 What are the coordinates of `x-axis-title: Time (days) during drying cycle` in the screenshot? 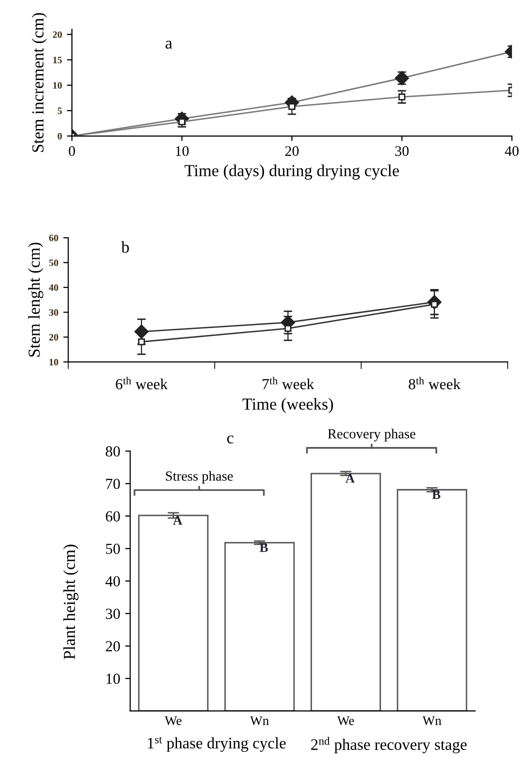 It's located at (291, 172).